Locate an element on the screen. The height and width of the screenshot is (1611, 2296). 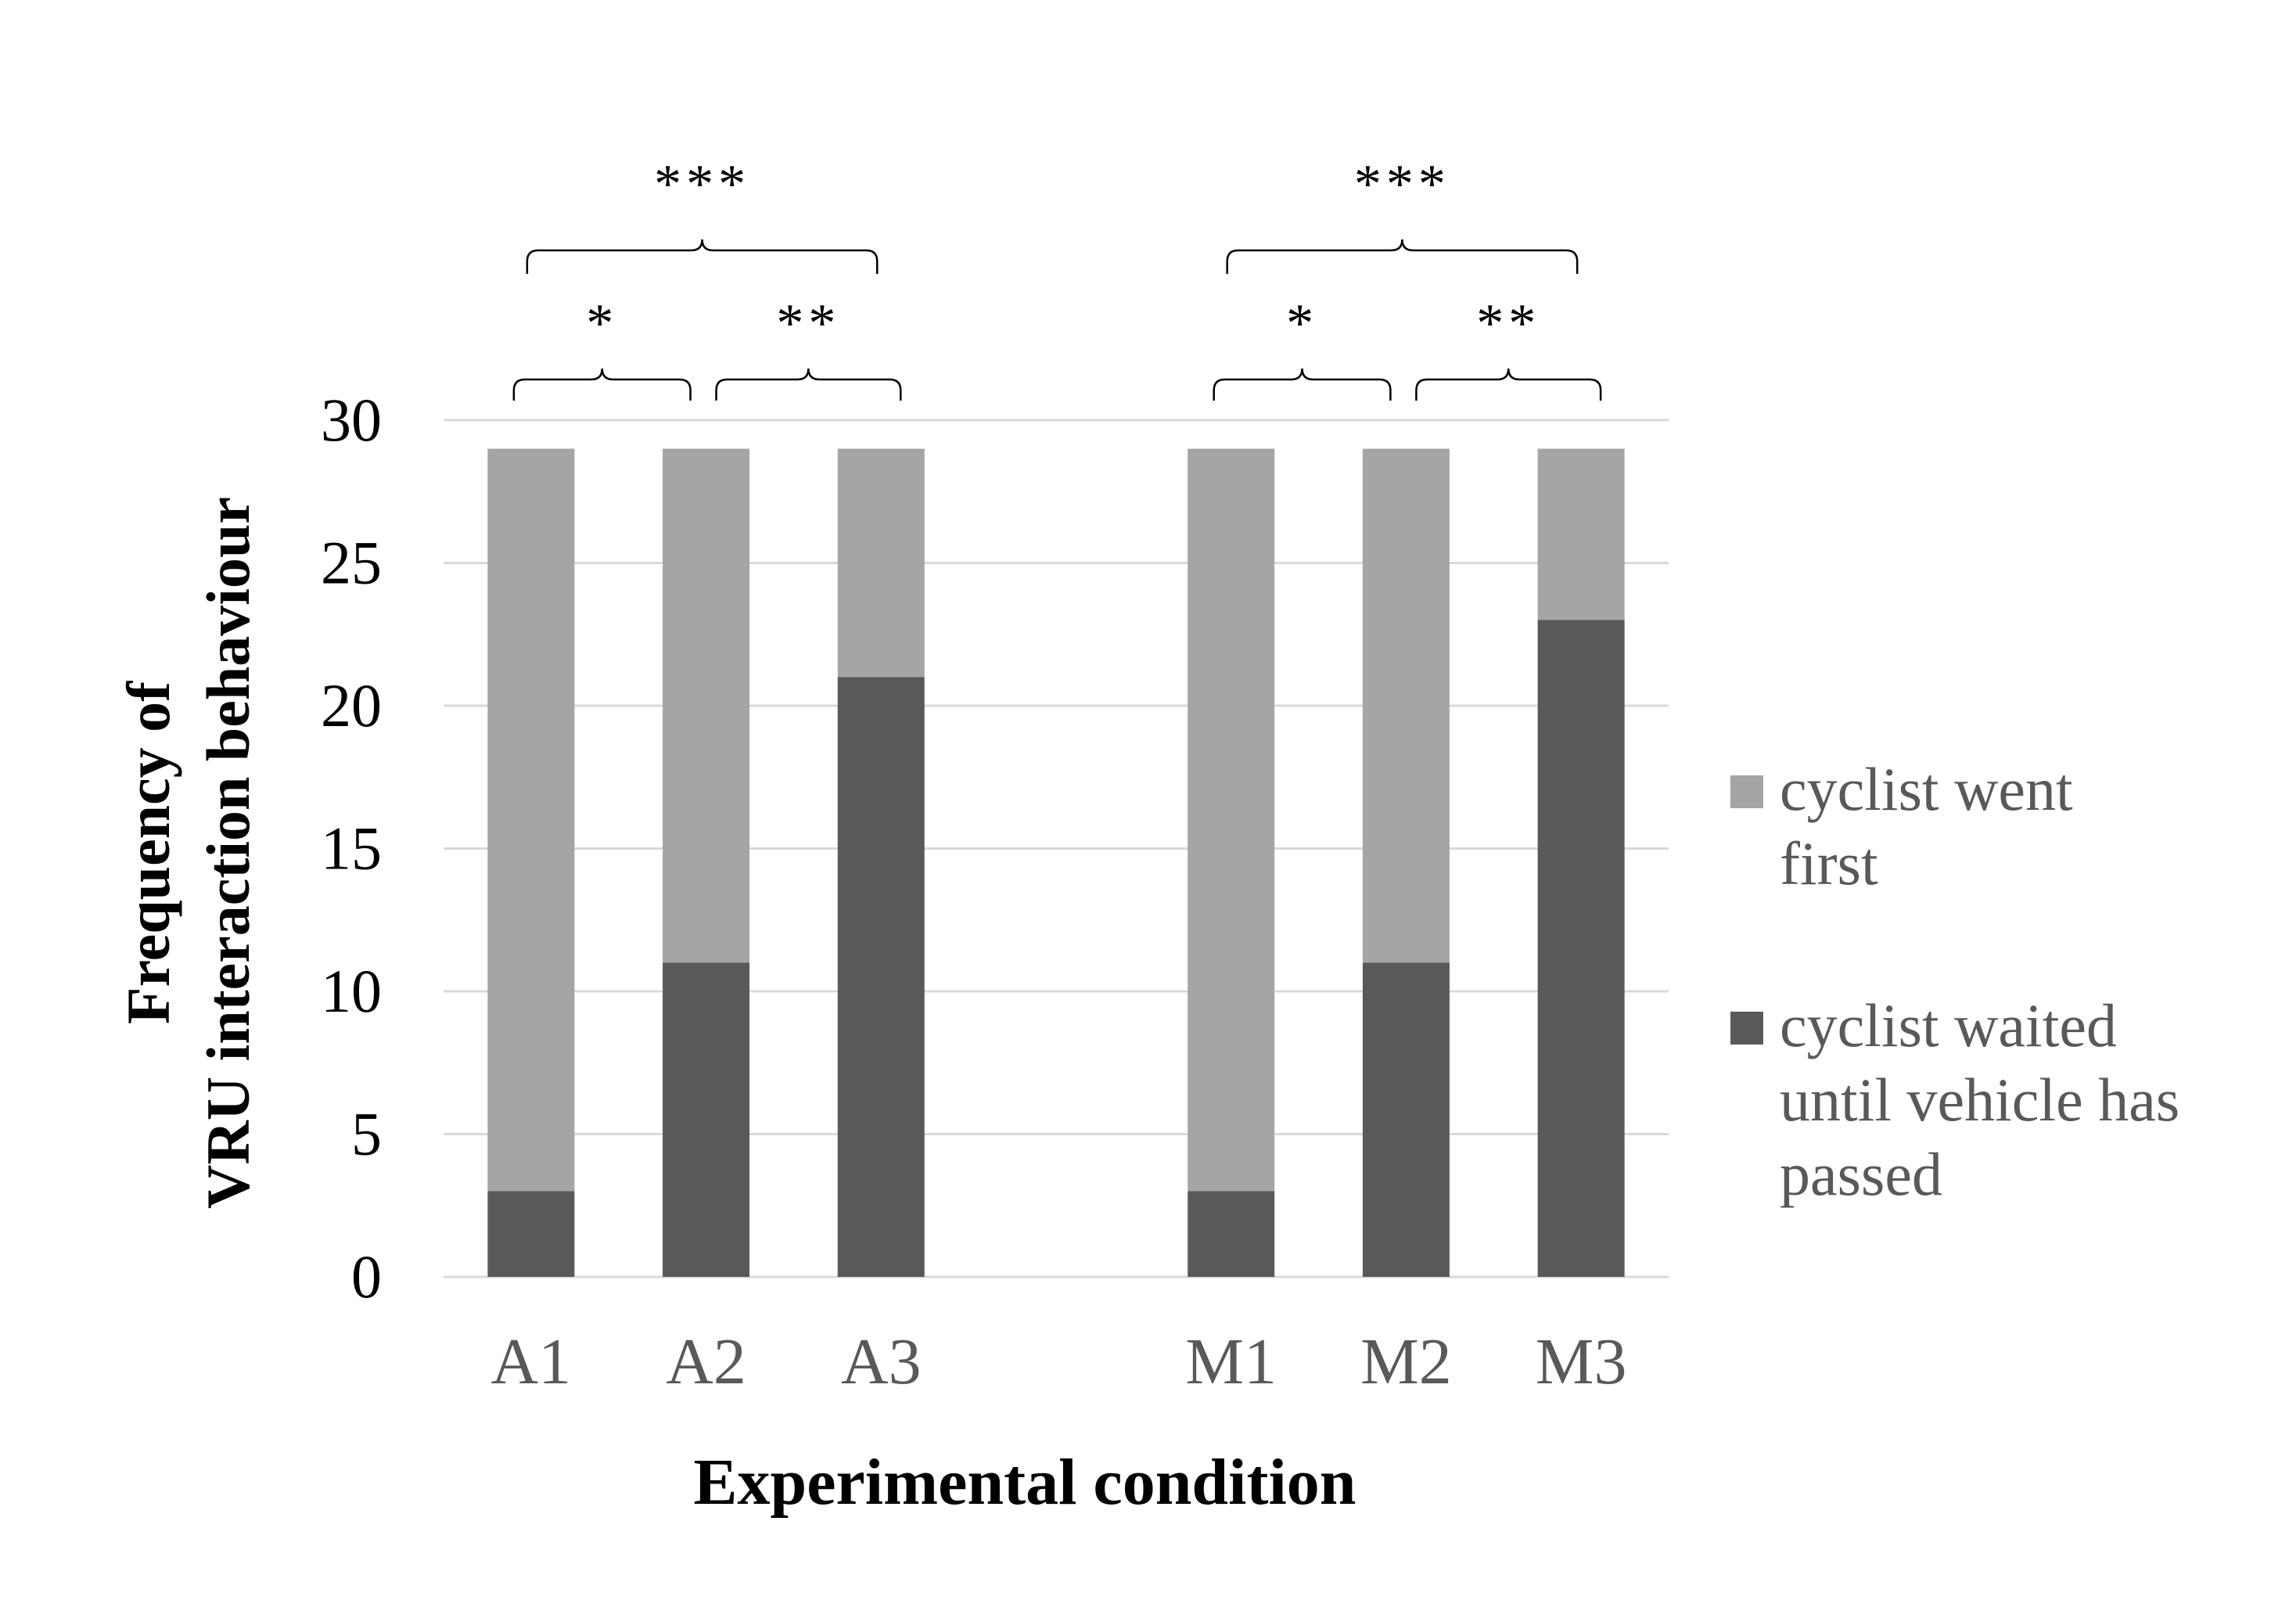
y-tick-label: 0 is located at coordinates (366, 1276).